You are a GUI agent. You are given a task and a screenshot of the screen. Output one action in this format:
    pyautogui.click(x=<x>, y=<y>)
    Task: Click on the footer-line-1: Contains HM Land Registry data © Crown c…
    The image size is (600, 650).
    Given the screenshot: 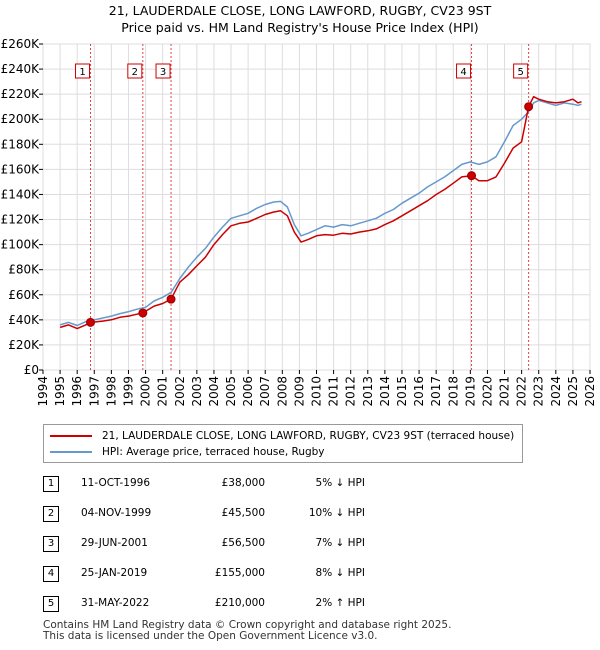 What is the action you would take?
    pyautogui.click(x=247, y=625)
    